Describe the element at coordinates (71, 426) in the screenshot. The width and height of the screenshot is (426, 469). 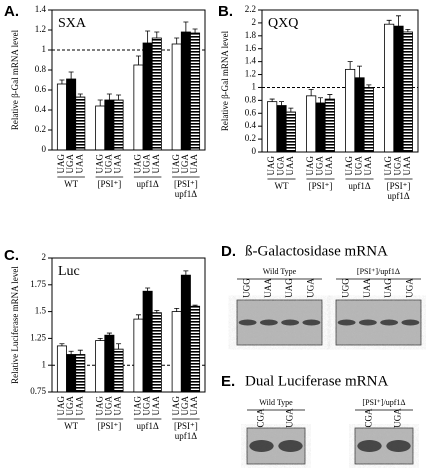
I see `x-tick-label: WT` at that location.